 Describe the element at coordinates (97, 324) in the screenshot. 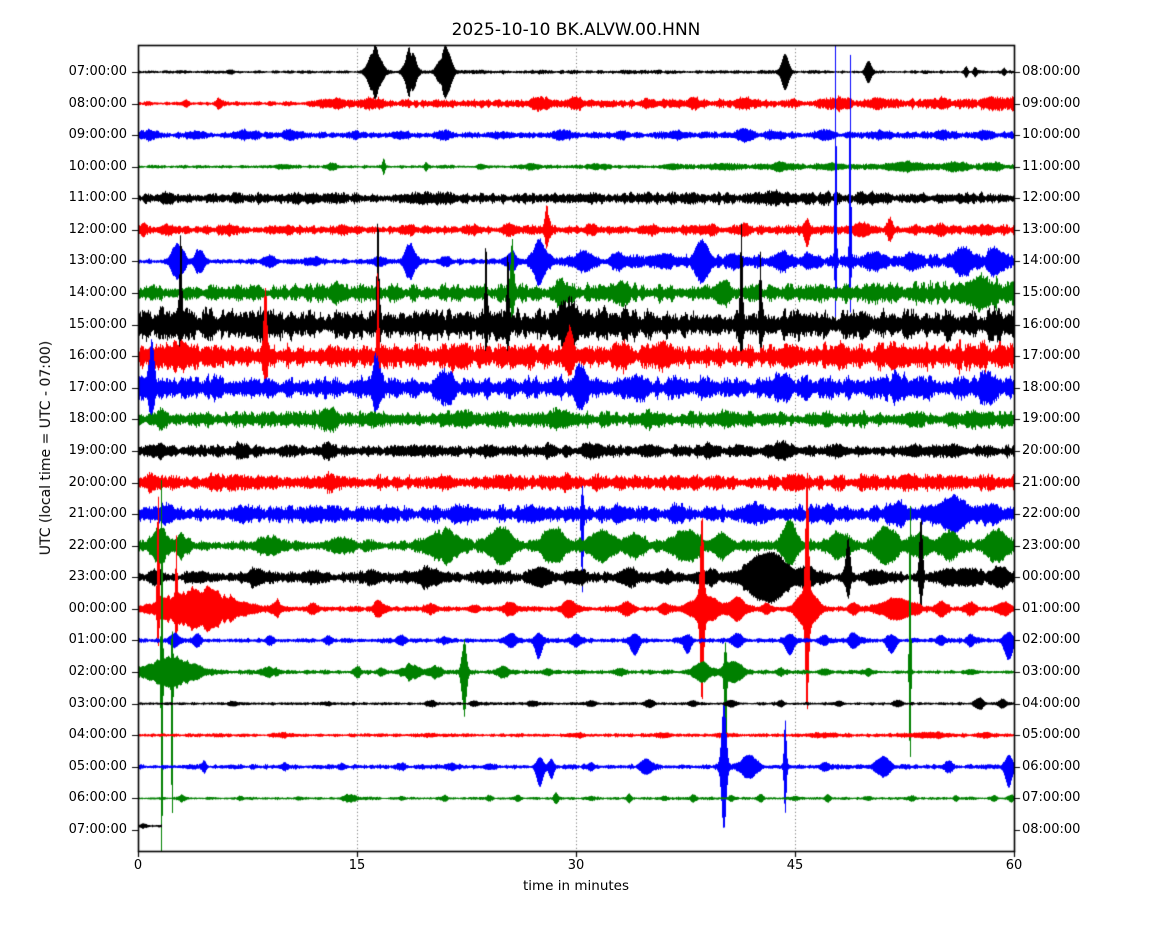

I see `left-time-label: 15:00:00` at that location.